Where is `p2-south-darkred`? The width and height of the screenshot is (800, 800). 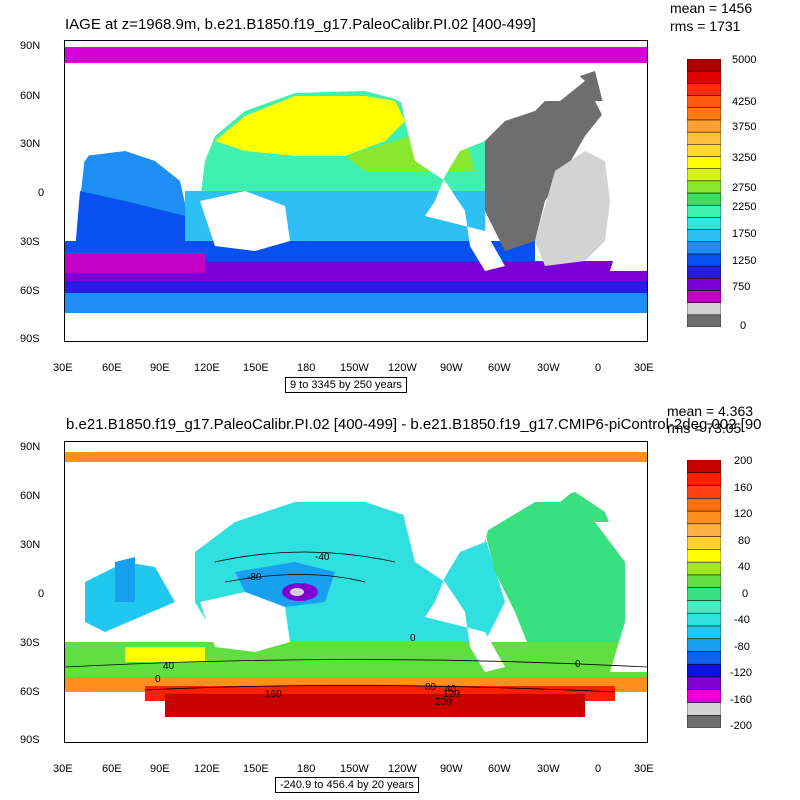
p2-south-darkred is located at coordinates (375, 706).